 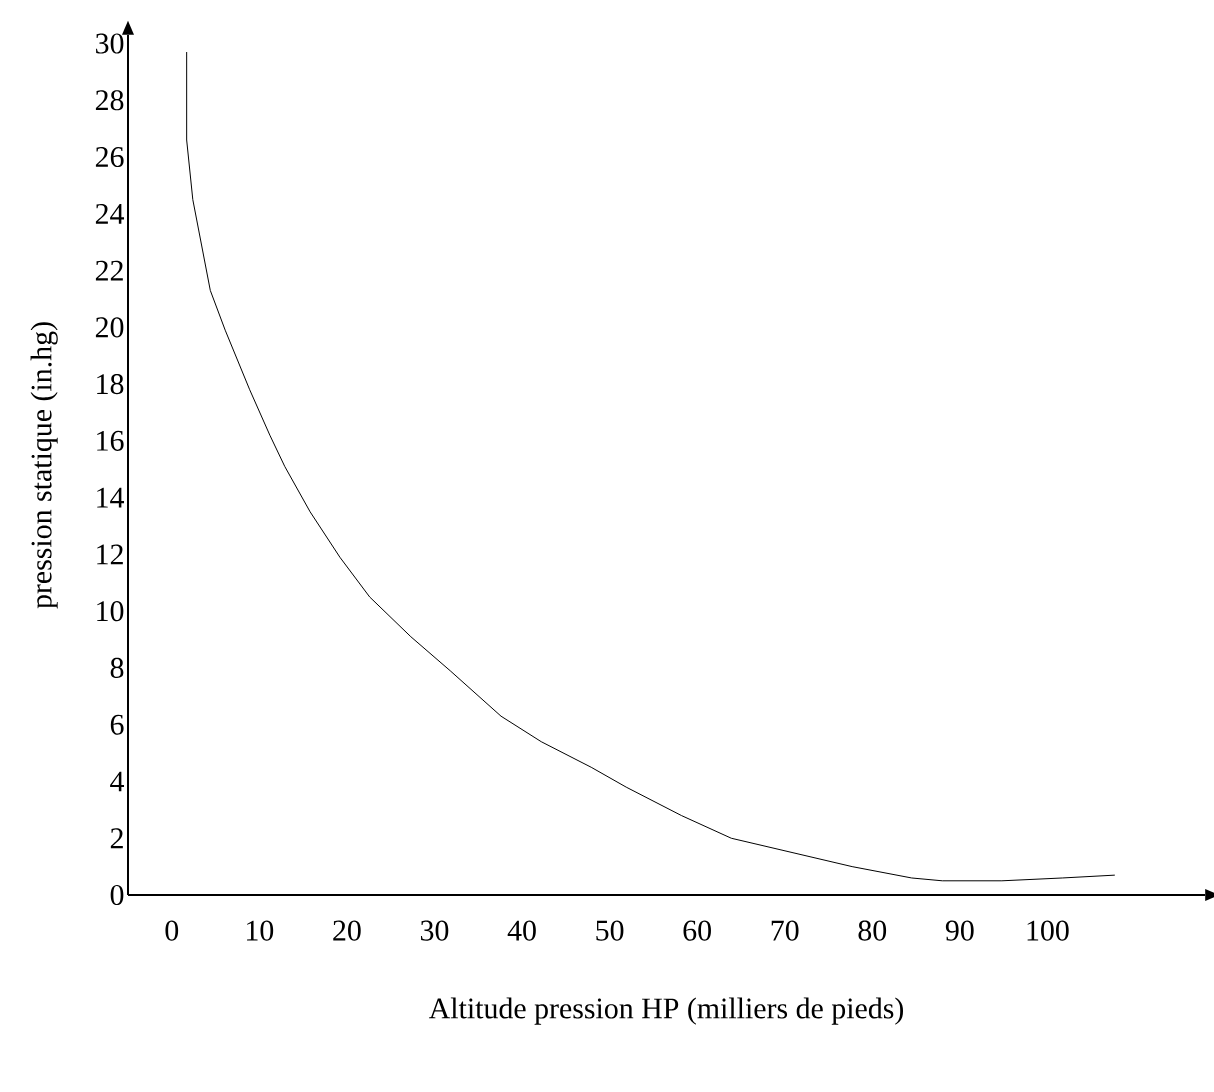 I want to click on x-tick-label: 100, so click(x=1048, y=930).